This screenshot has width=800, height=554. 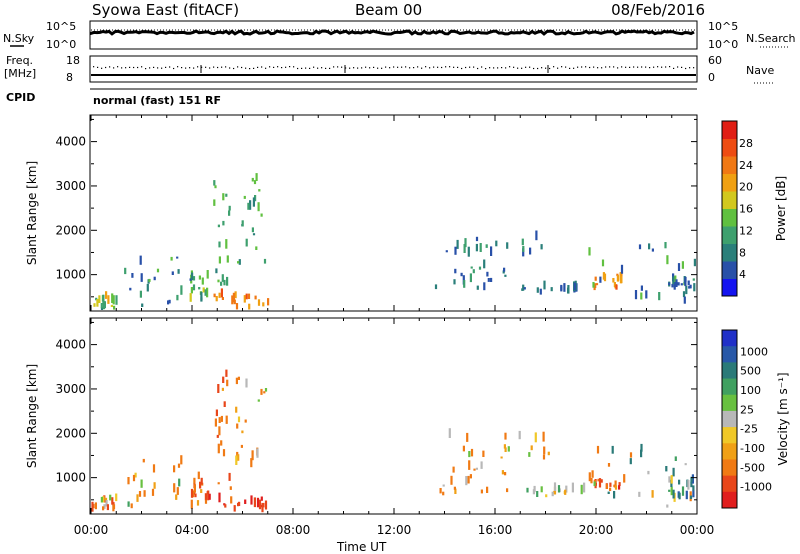 What do you see at coordinates (746, 209) in the screenshot?
I see `colorbar-tick-label: 16` at bounding box center [746, 209].